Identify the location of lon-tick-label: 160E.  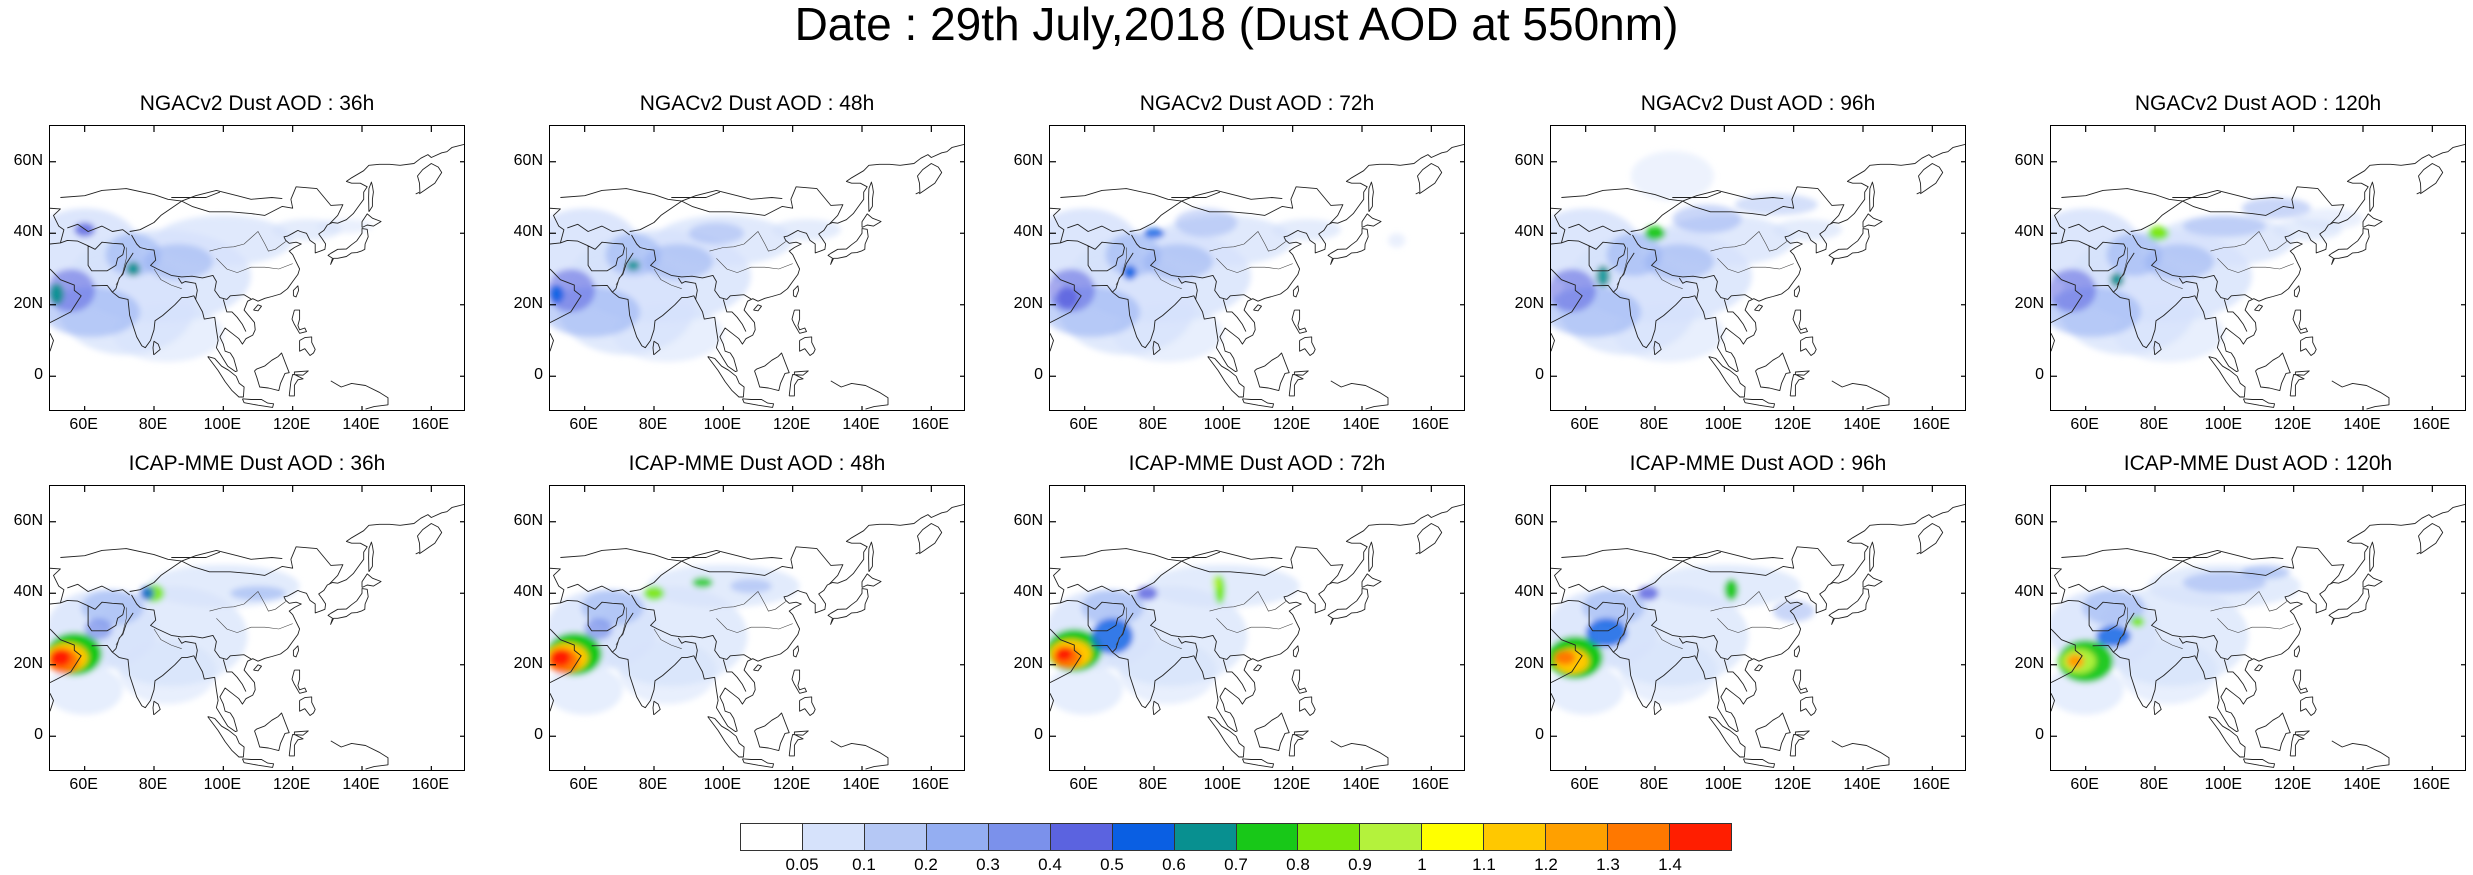
(2431, 784).